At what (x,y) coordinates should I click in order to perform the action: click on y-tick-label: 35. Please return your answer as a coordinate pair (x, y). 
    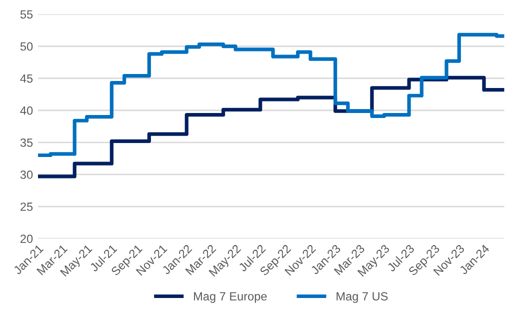
    Looking at the image, I should click on (26, 142).